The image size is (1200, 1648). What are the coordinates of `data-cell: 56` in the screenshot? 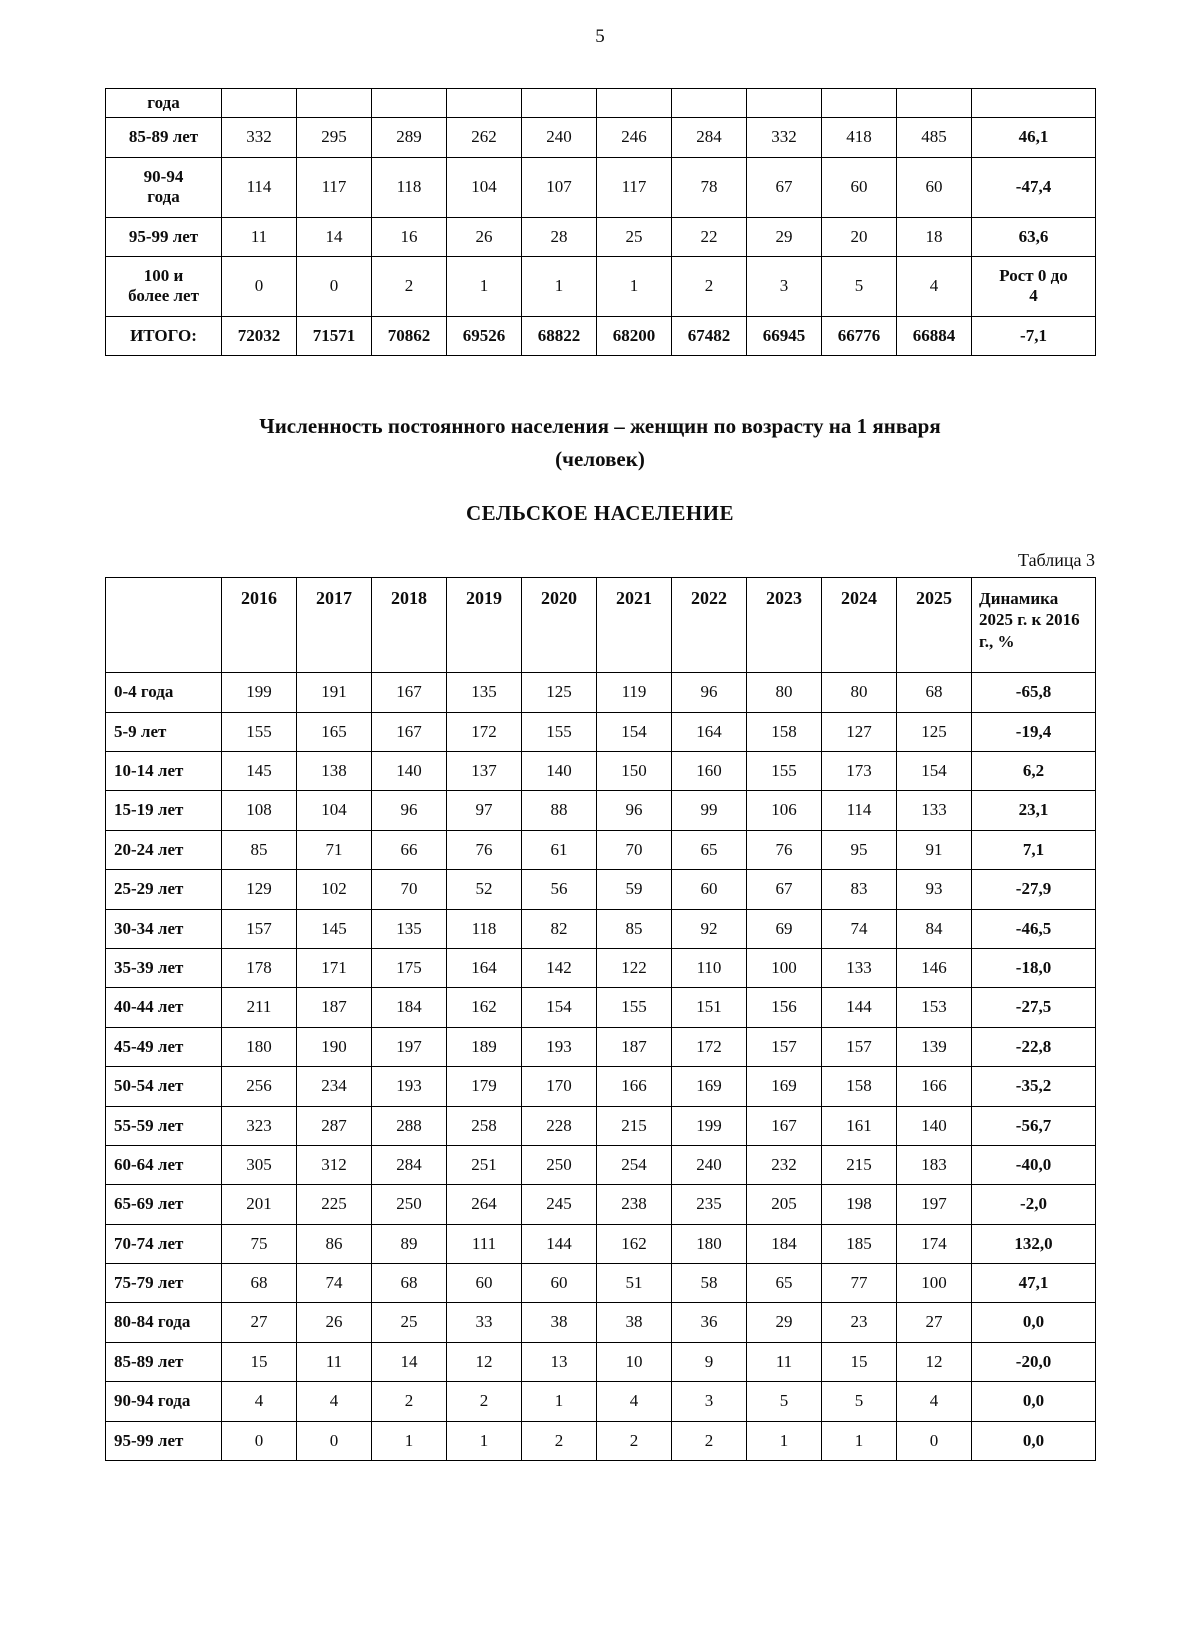 It's located at (559, 889).